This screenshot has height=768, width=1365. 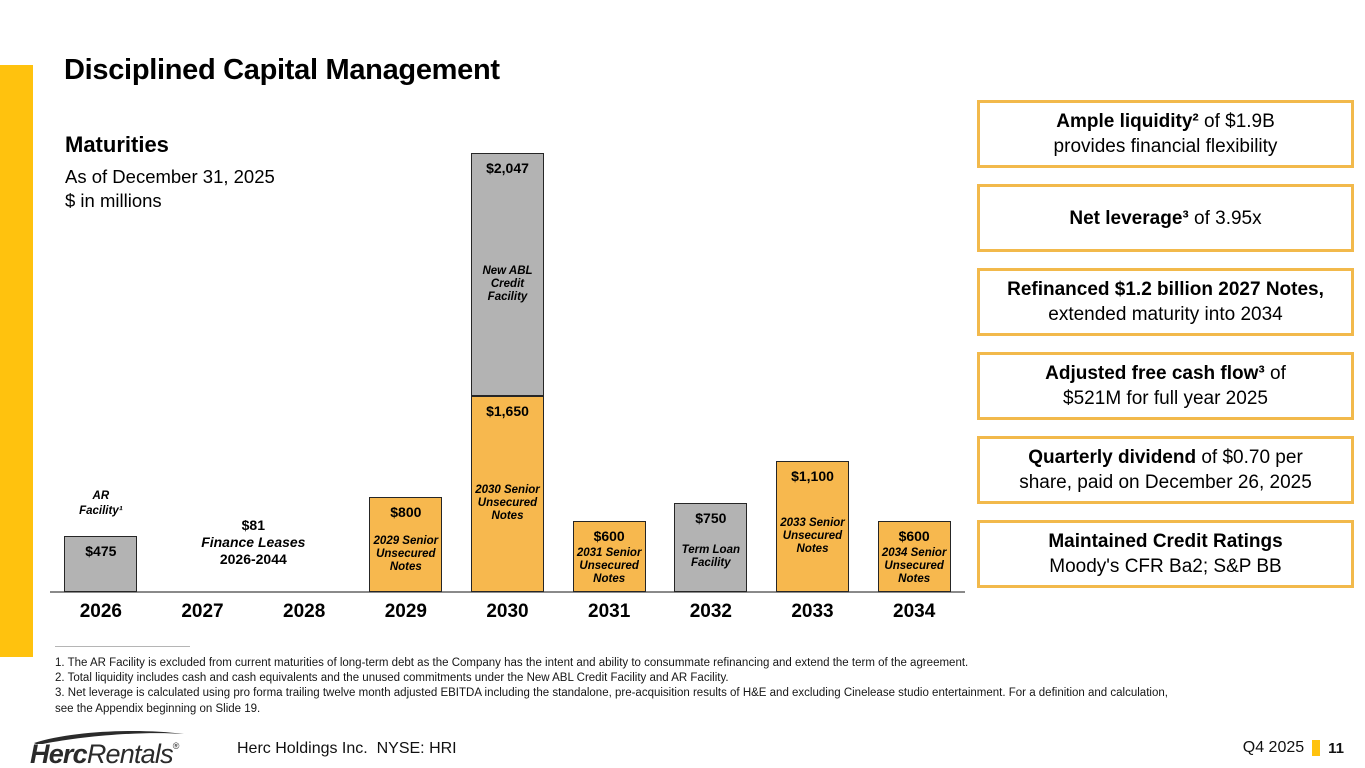 I want to click on bar-value-label: $1,650, so click(x=507, y=411).